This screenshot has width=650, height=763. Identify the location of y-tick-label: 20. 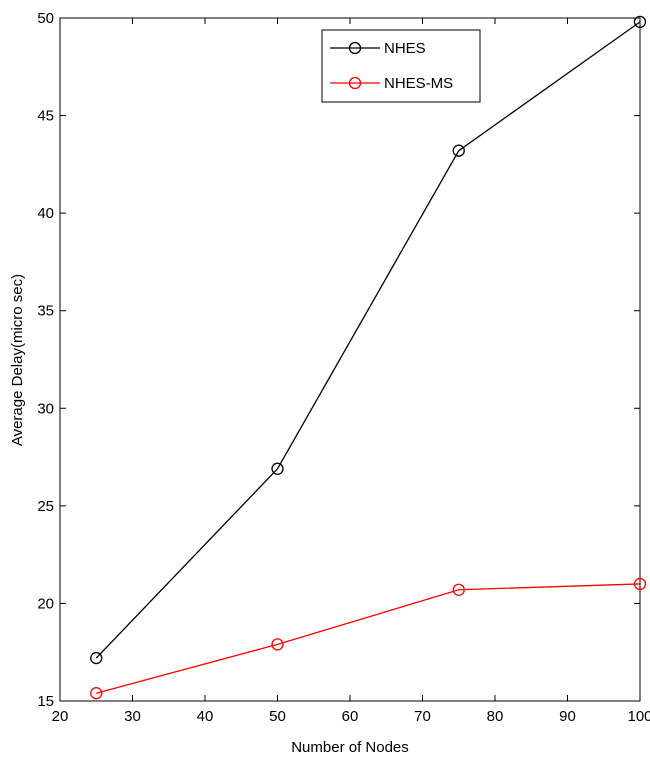
(45, 603).